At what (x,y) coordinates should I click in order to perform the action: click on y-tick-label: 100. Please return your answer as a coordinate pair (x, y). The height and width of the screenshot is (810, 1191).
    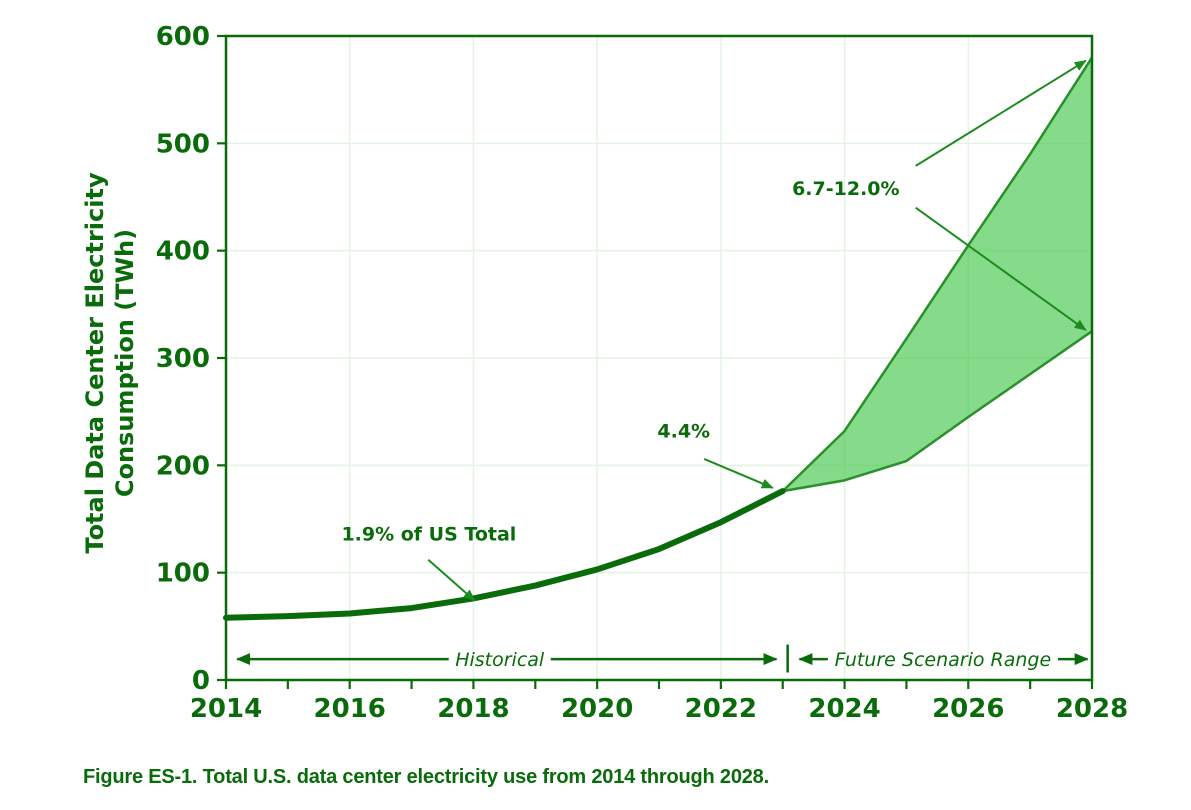
    Looking at the image, I should click on (183, 574).